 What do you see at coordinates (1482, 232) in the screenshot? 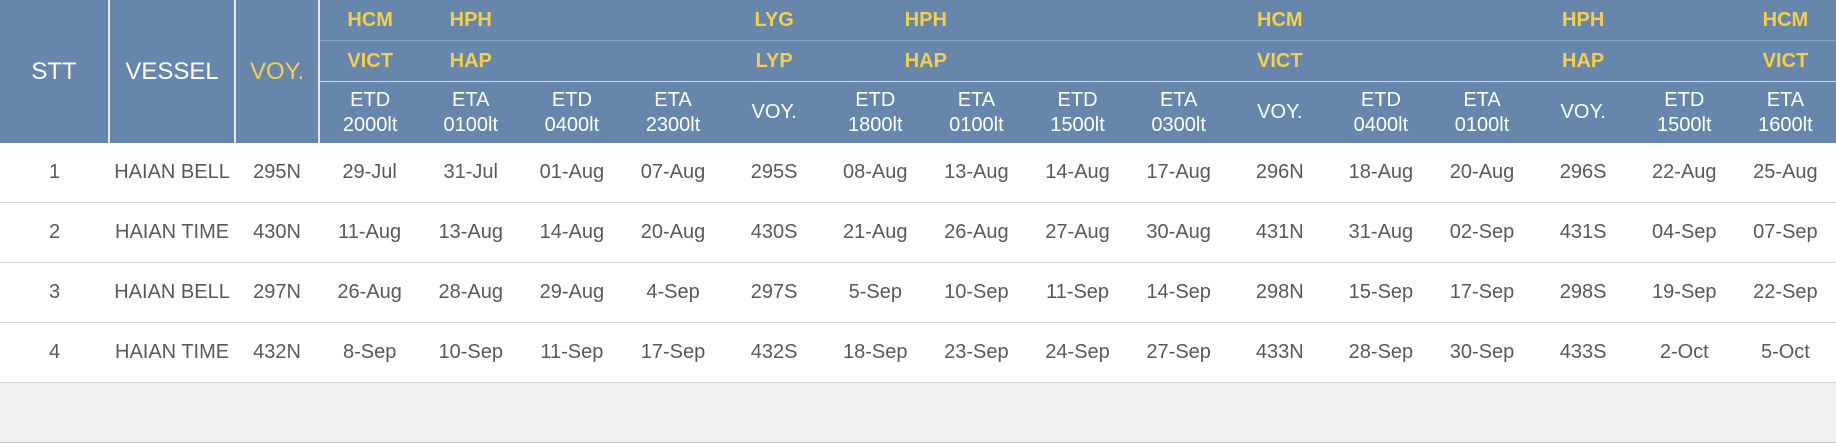
I see `schedule-cell: 02-Sep` at bounding box center [1482, 232].